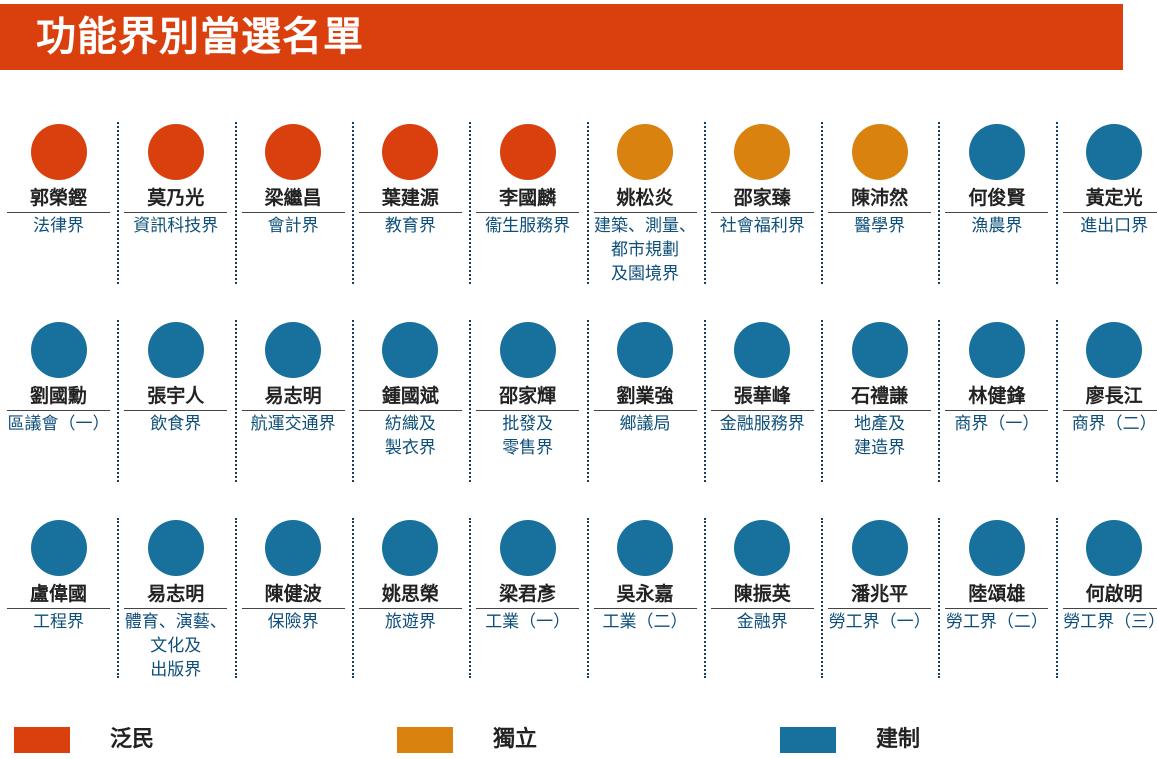 The image size is (1157, 759). Describe the element at coordinates (997, 198) in the screenshot. I see `member-name: 何俊賢` at that location.